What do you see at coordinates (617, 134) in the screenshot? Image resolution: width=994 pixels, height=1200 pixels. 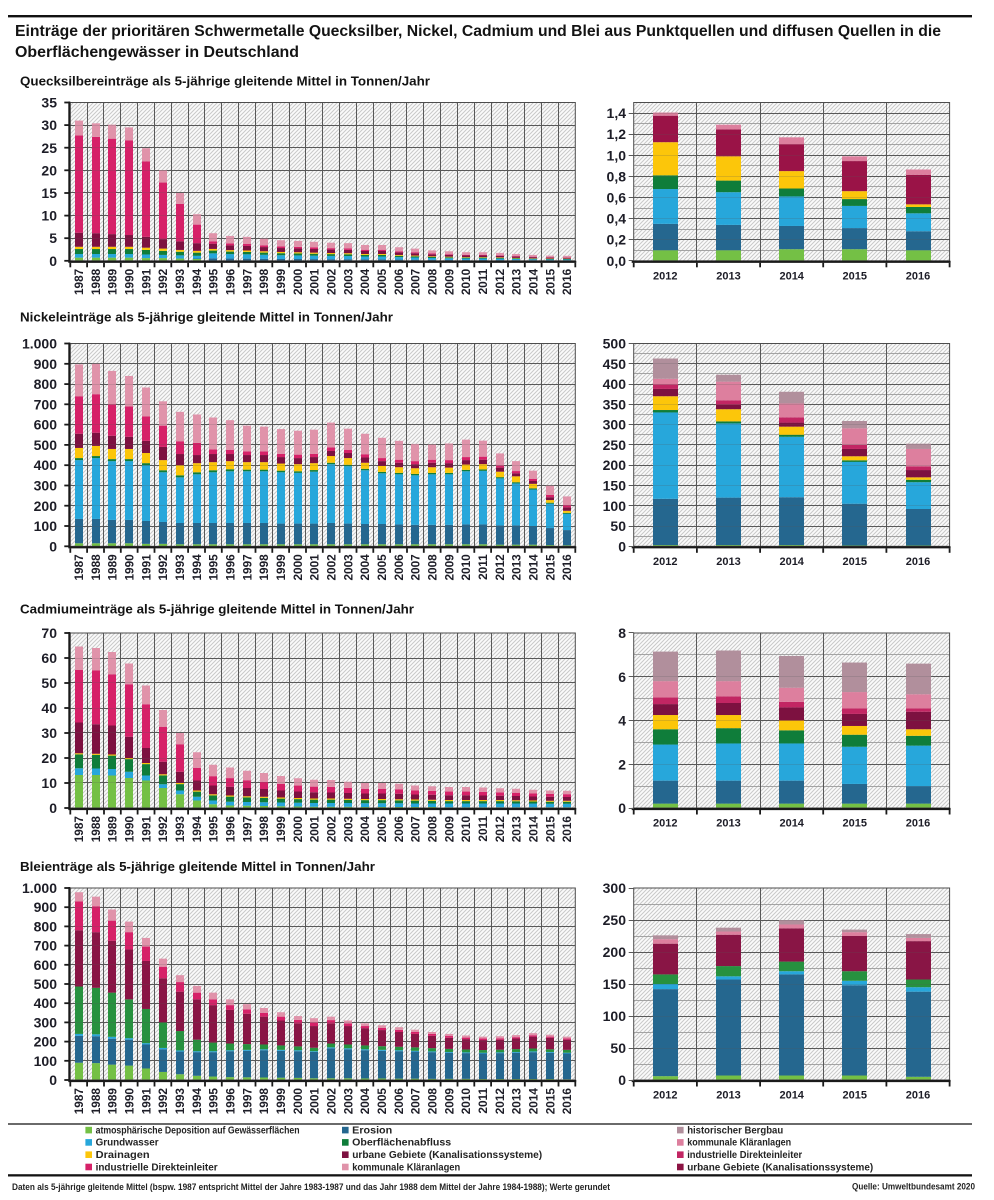 I see `svg-text: 1,2` at bounding box center [617, 134].